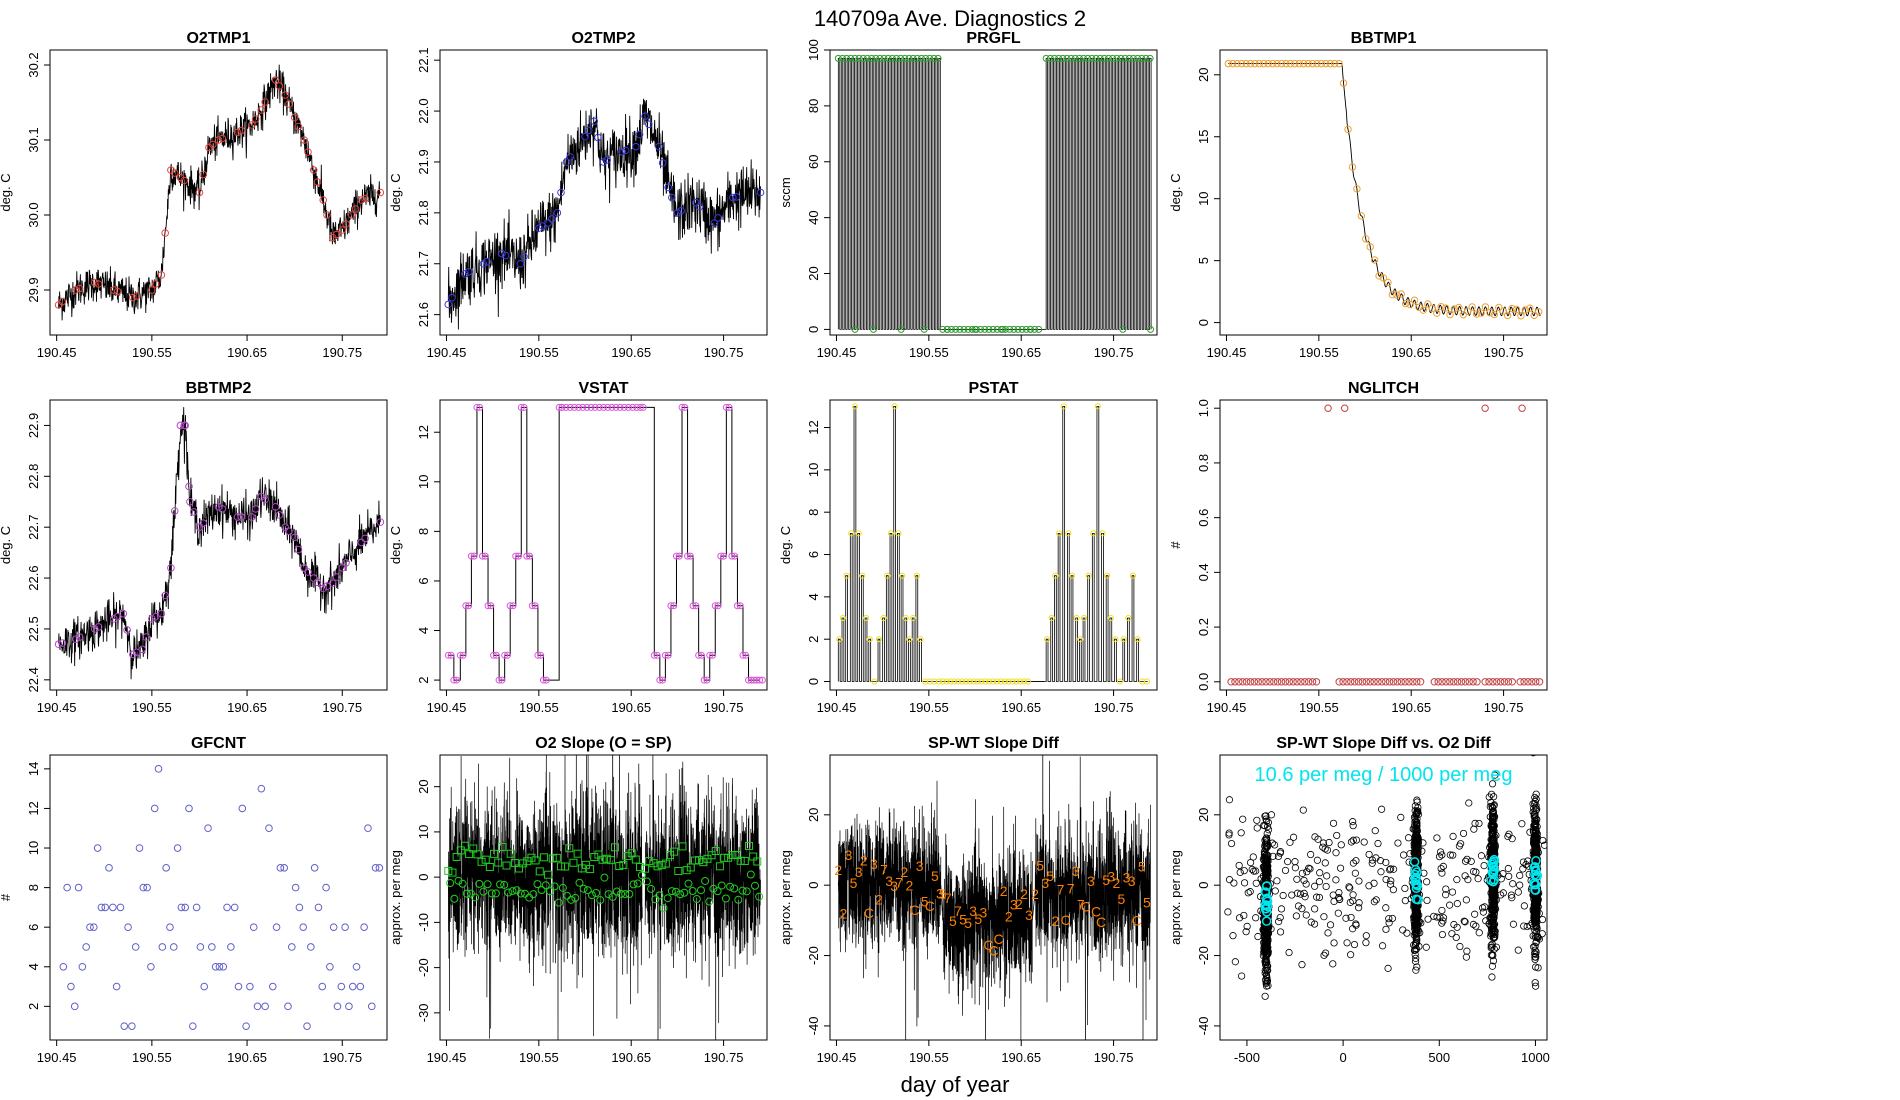 Image resolution: width=1900 pixels, height=1100 pixels. I want to click on y-tick-label: 22.0, so click(423, 110).